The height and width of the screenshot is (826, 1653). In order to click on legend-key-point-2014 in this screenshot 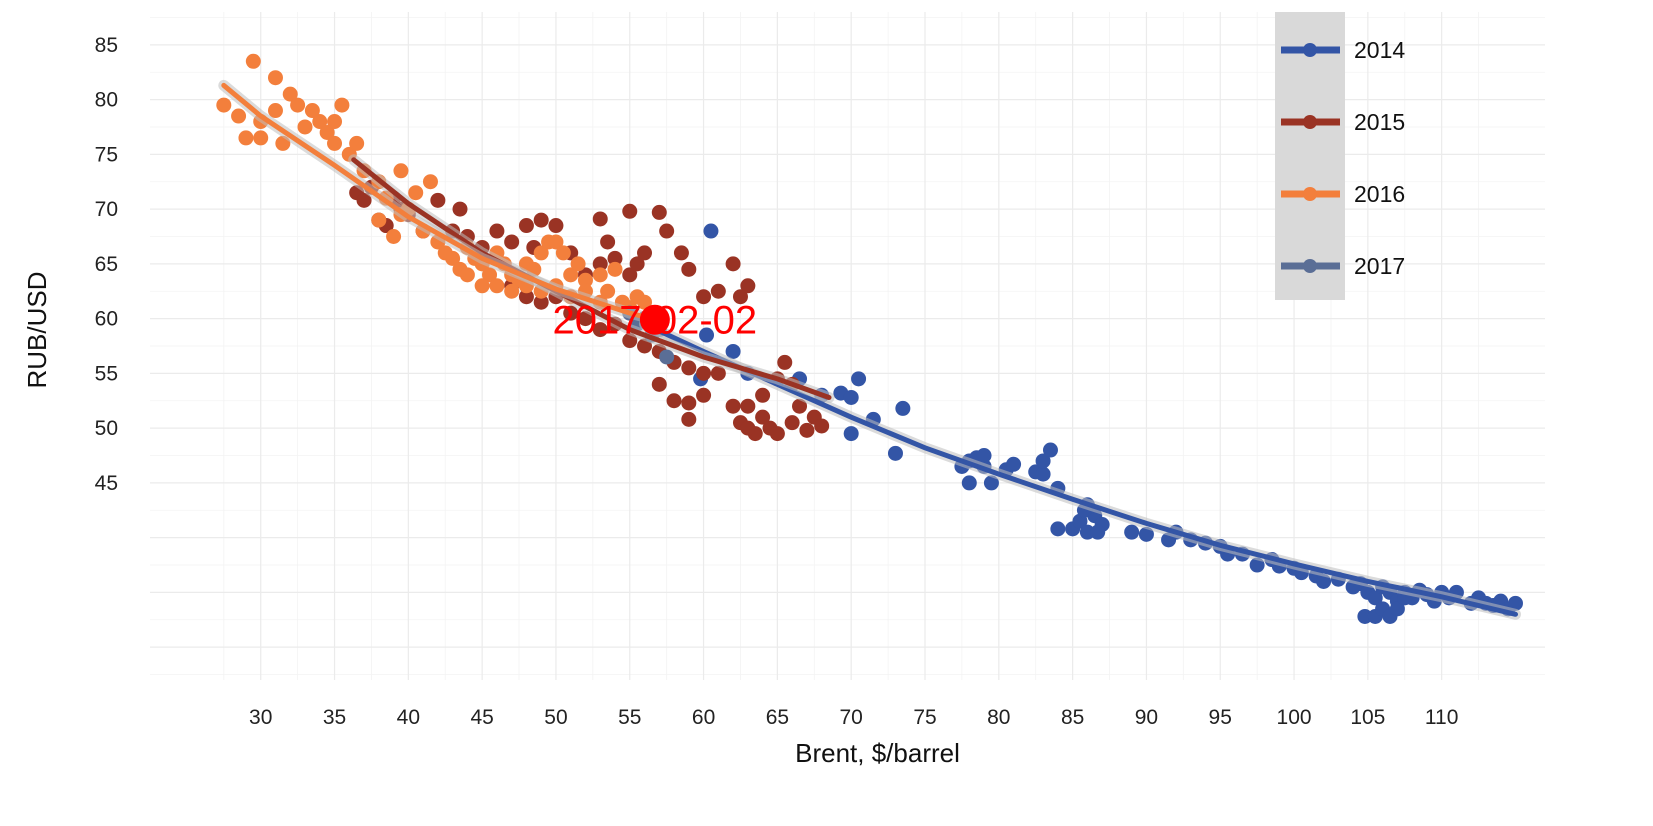, I will do `click(1310, 50)`.